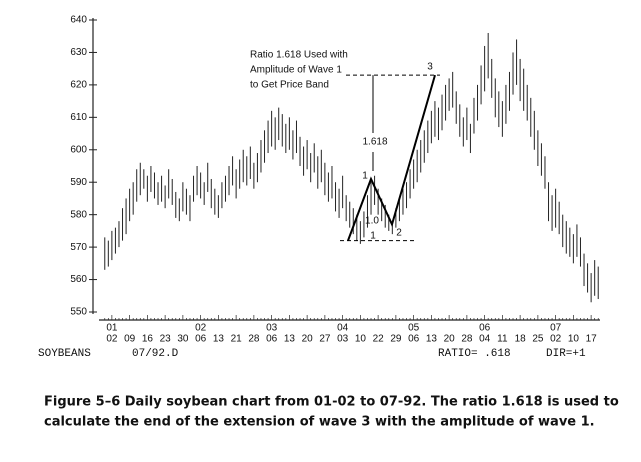  Describe the element at coordinates (373, 236) in the screenshot. I see `base-label: 1` at that location.